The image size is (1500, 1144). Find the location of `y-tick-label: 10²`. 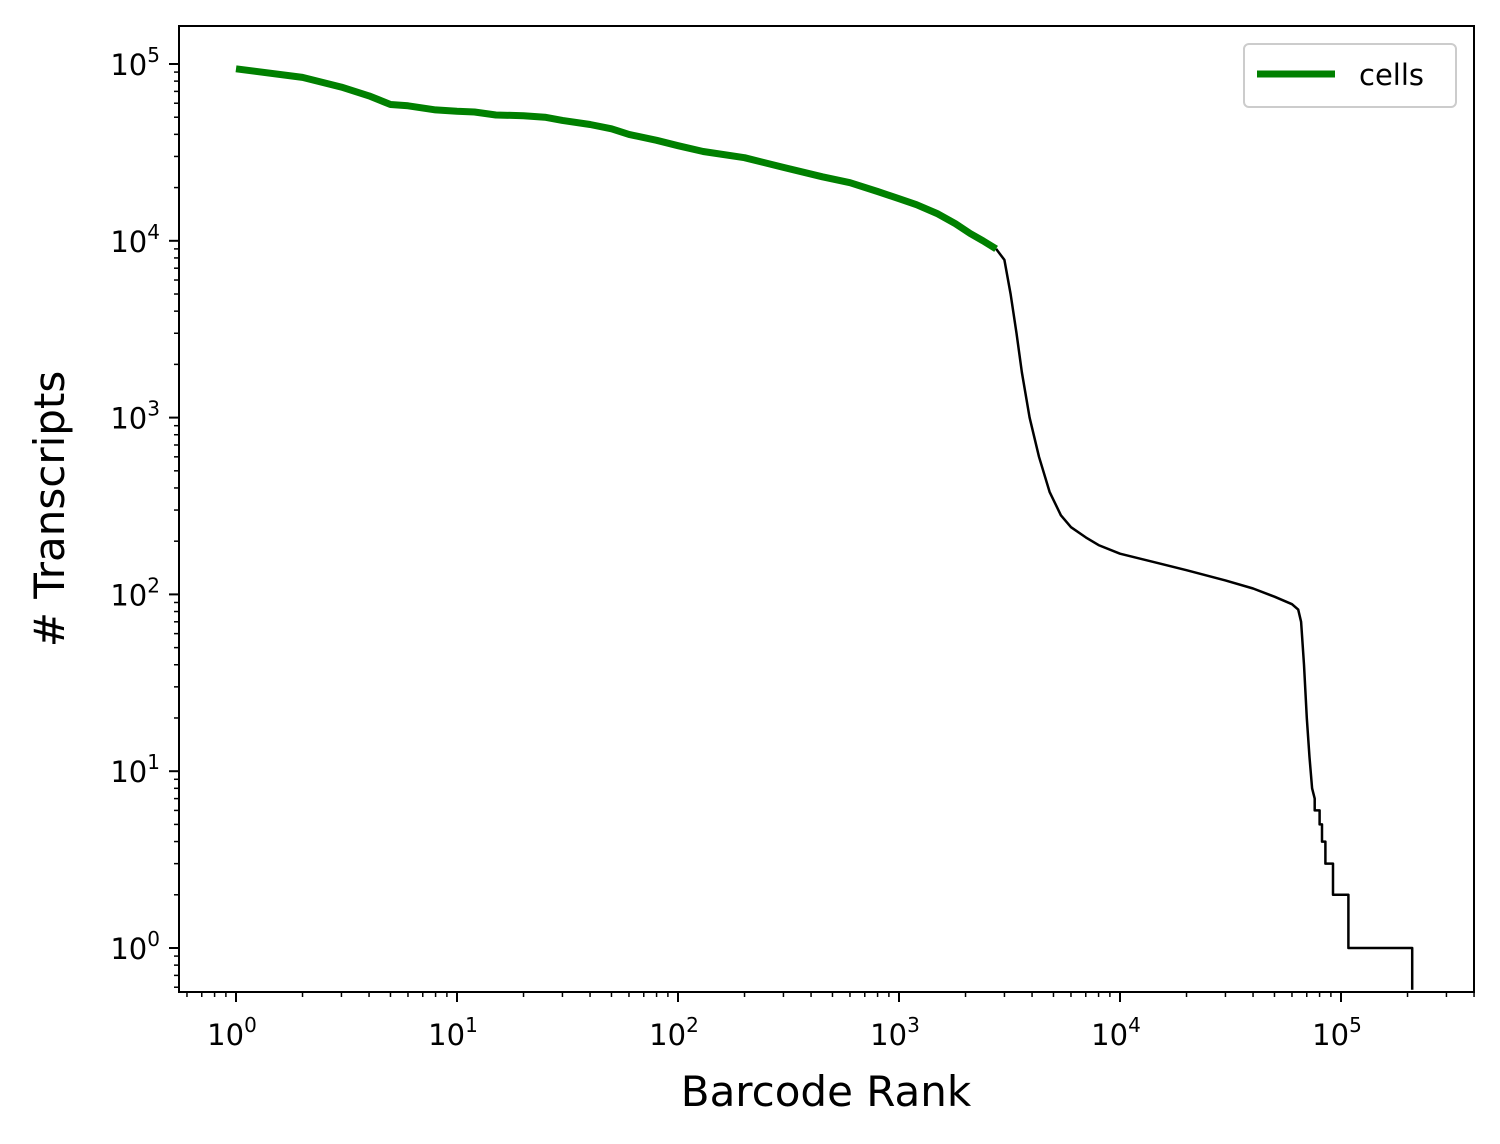

y-tick-label: 10² is located at coordinates (135, 592).